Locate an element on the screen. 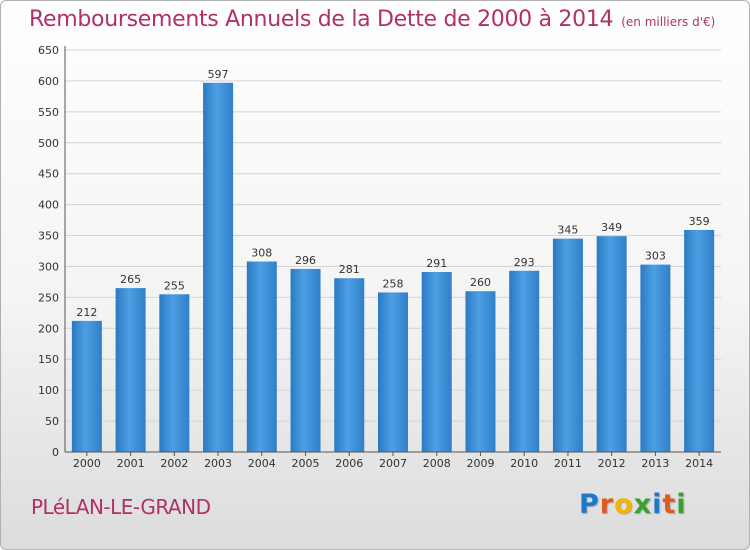  logo-letter: o is located at coordinates (624, 504).